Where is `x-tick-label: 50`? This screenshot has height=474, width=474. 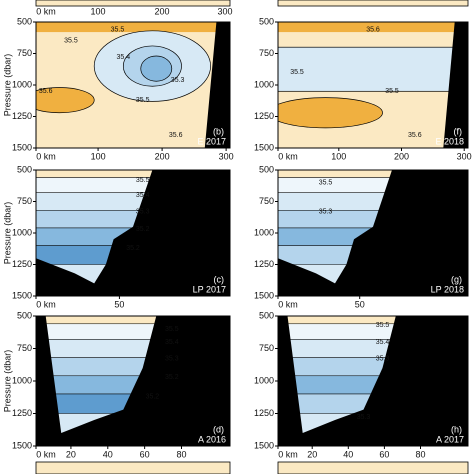
x-tick-label: 50 is located at coordinates (119, 304).